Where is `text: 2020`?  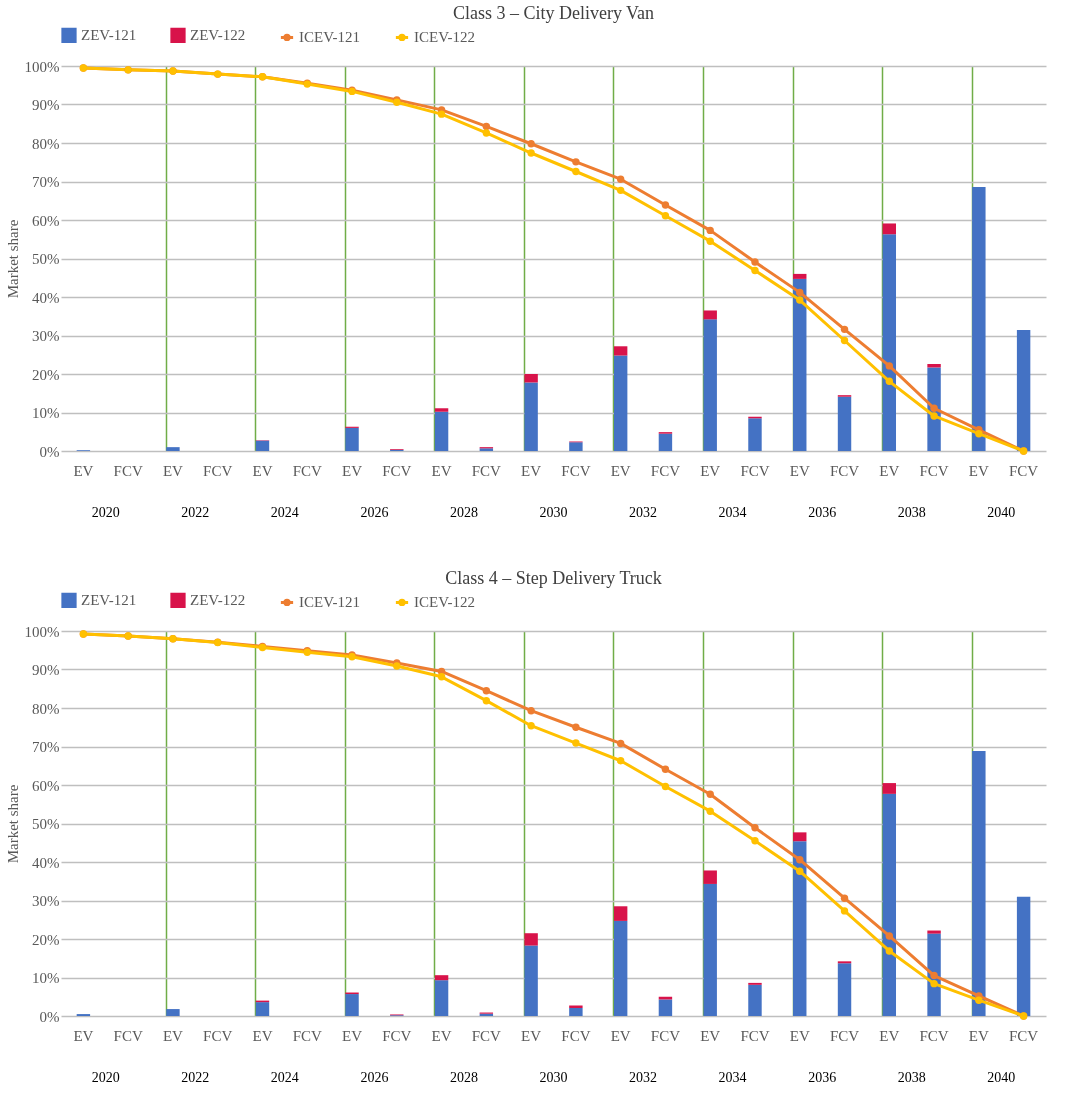
text: 2020 is located at coordinates (105, 1077).